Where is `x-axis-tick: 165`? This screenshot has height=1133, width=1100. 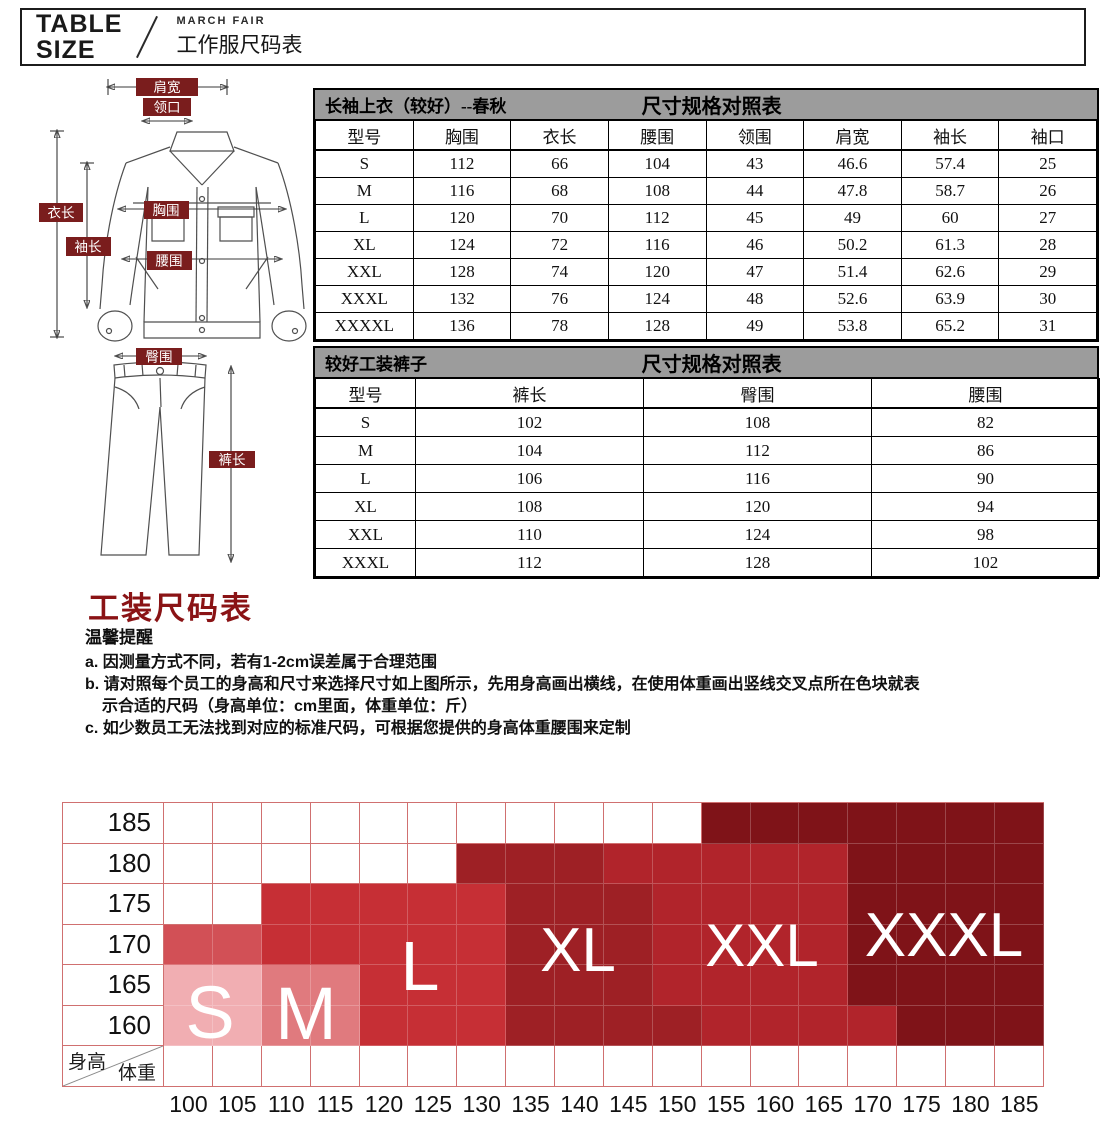 x-axis-tick: 165 is located at coordinates (823, 1104).